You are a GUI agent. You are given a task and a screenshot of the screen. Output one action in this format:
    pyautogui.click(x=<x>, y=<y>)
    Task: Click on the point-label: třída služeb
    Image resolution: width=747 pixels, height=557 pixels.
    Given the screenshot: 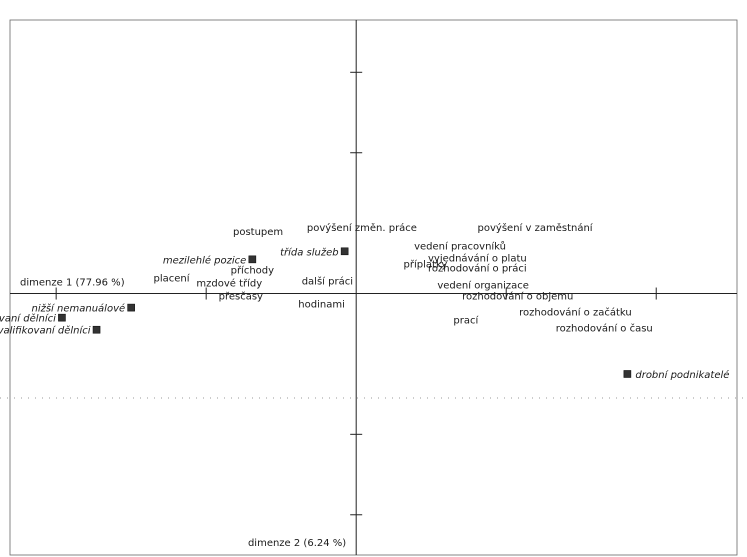 What is the action you would take?
    pyautogui.click(x=309, y=252)
    